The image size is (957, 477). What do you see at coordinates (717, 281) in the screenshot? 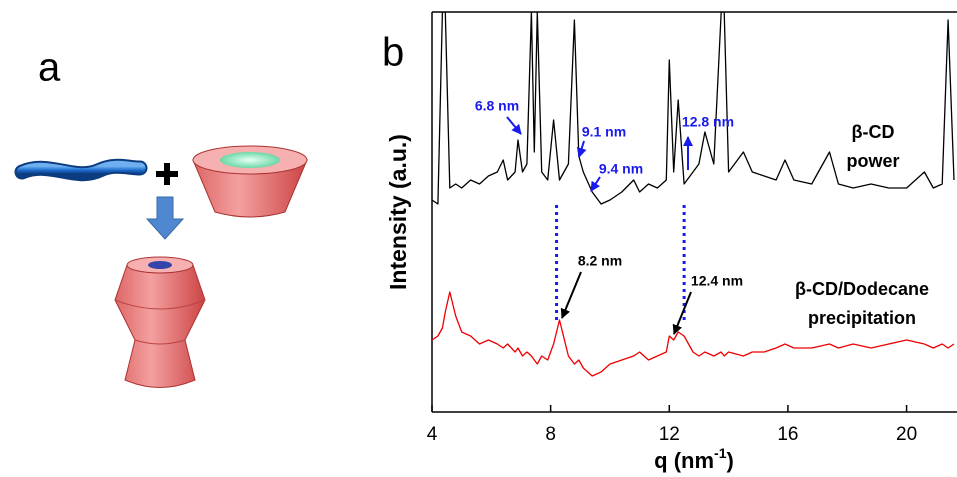
I see `annotation: 12.4 nm` at bounding box center [717, 281].